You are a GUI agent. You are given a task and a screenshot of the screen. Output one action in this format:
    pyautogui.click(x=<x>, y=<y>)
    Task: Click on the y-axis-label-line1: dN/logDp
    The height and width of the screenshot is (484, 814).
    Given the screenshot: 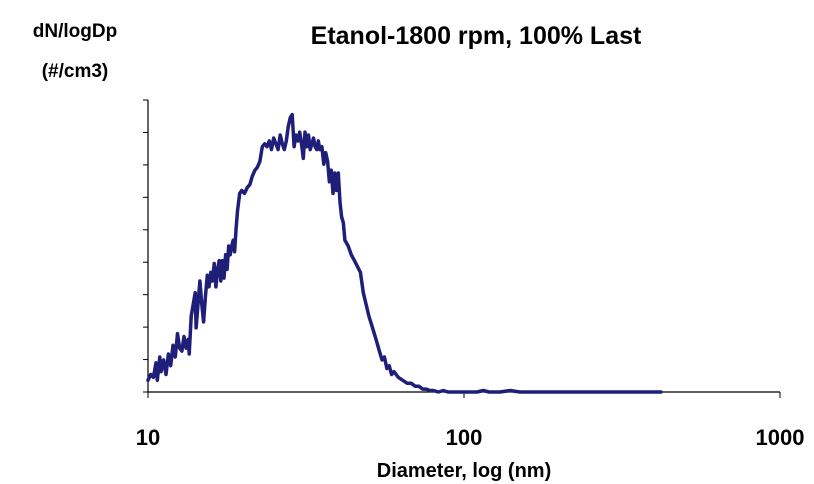 What is the action you would take?
    pyautogui.click(x=75, y=31)
    